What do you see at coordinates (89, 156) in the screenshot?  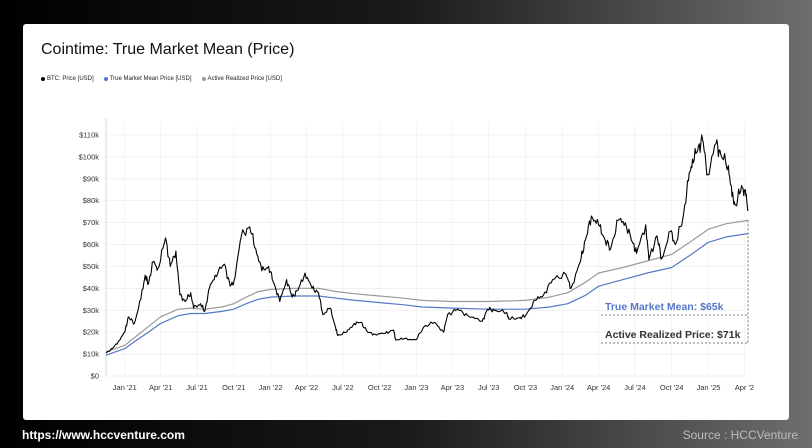 I see `y-tick-label: $100k` at bounding box center [89, 156].